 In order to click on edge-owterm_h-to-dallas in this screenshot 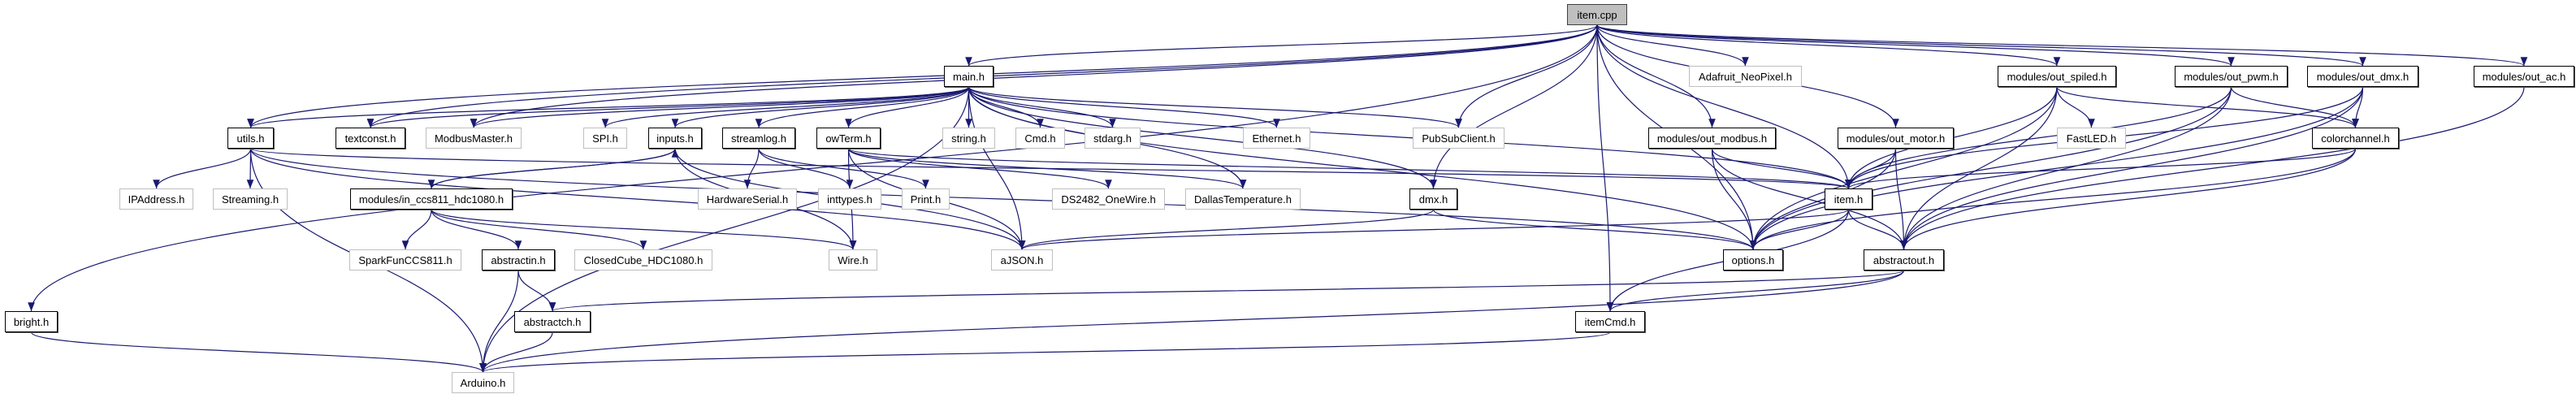, I will do `click(1047, 168)`.